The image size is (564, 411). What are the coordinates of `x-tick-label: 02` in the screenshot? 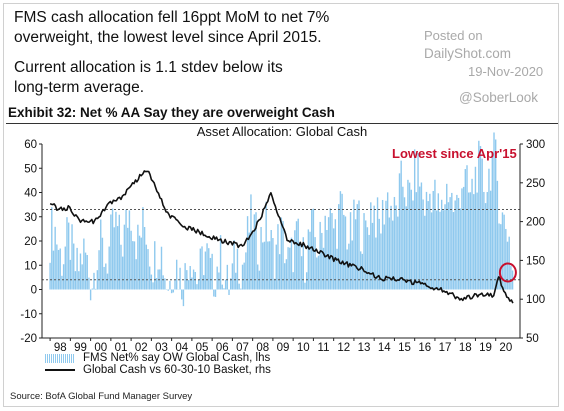 It's located at (141, 348).